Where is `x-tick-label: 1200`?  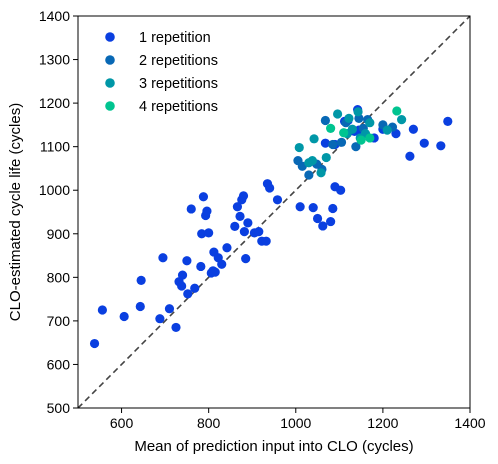 x-tick-label: 1200 is located at coordinates (382, 423).